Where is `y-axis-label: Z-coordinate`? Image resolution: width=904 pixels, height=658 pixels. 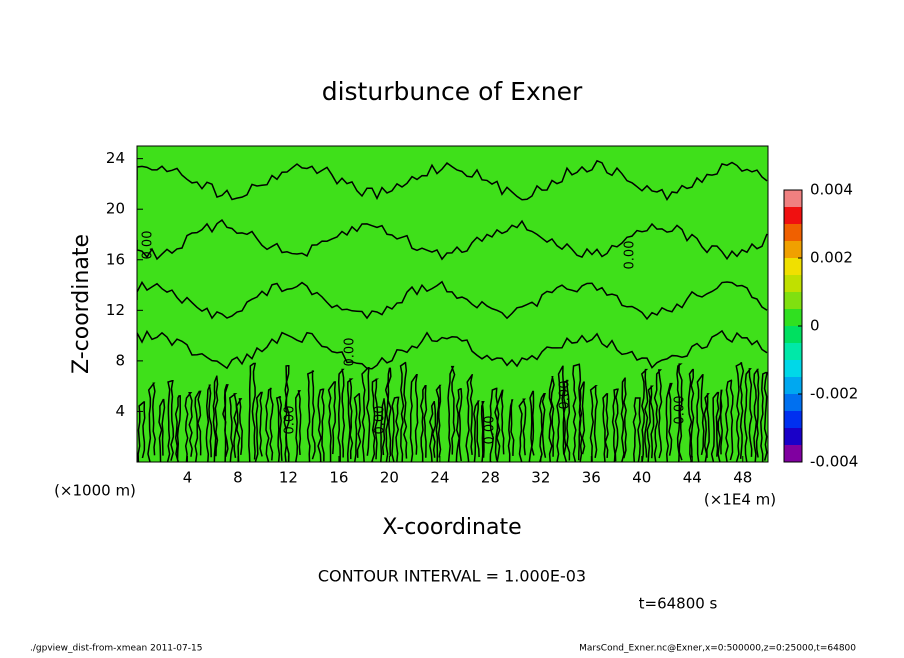 y-axis-label: Z-coordinate is located at coordinates (81, 304).